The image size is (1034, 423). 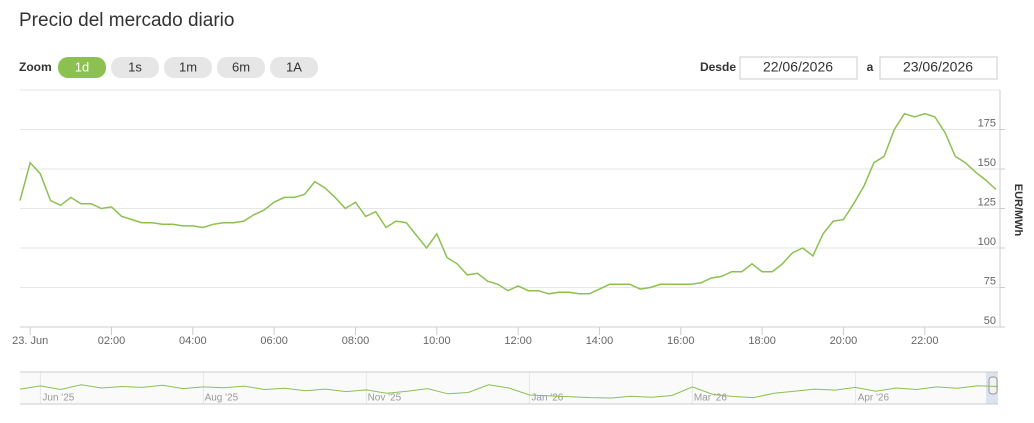 I want to click on x-tick-label: 08:00, so click(x=356, y=341).